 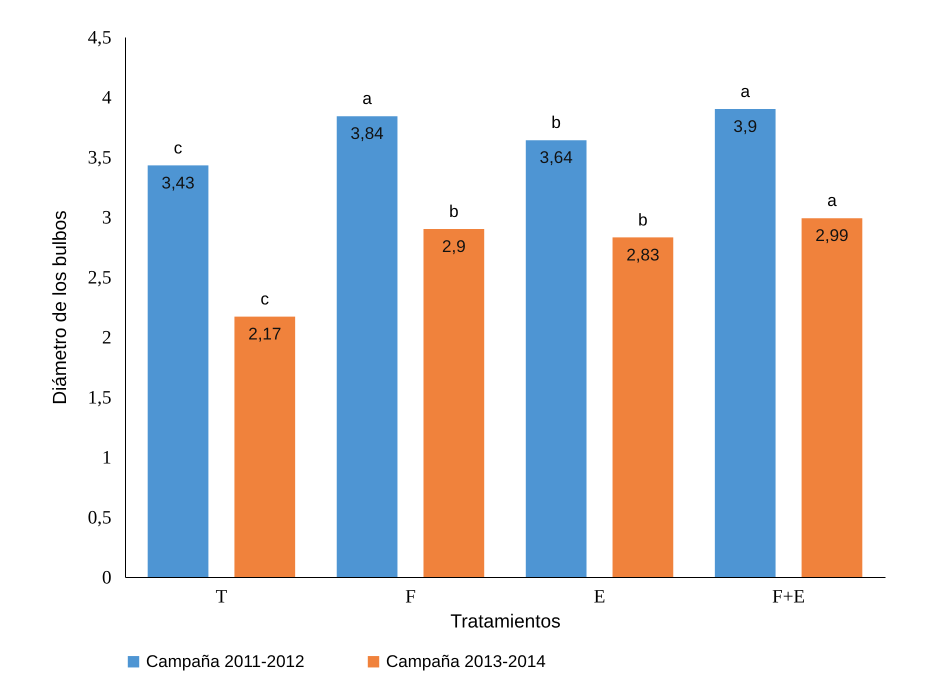 I want to click on y-tick-label: 1, so click(x=107, y=458).